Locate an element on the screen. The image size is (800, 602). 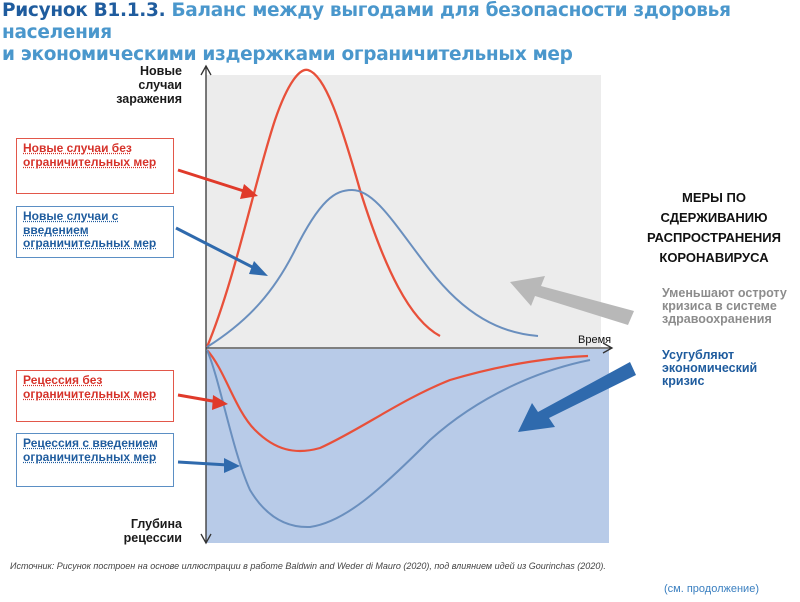
blue-big-arrow is located at coordinates (577, 397).